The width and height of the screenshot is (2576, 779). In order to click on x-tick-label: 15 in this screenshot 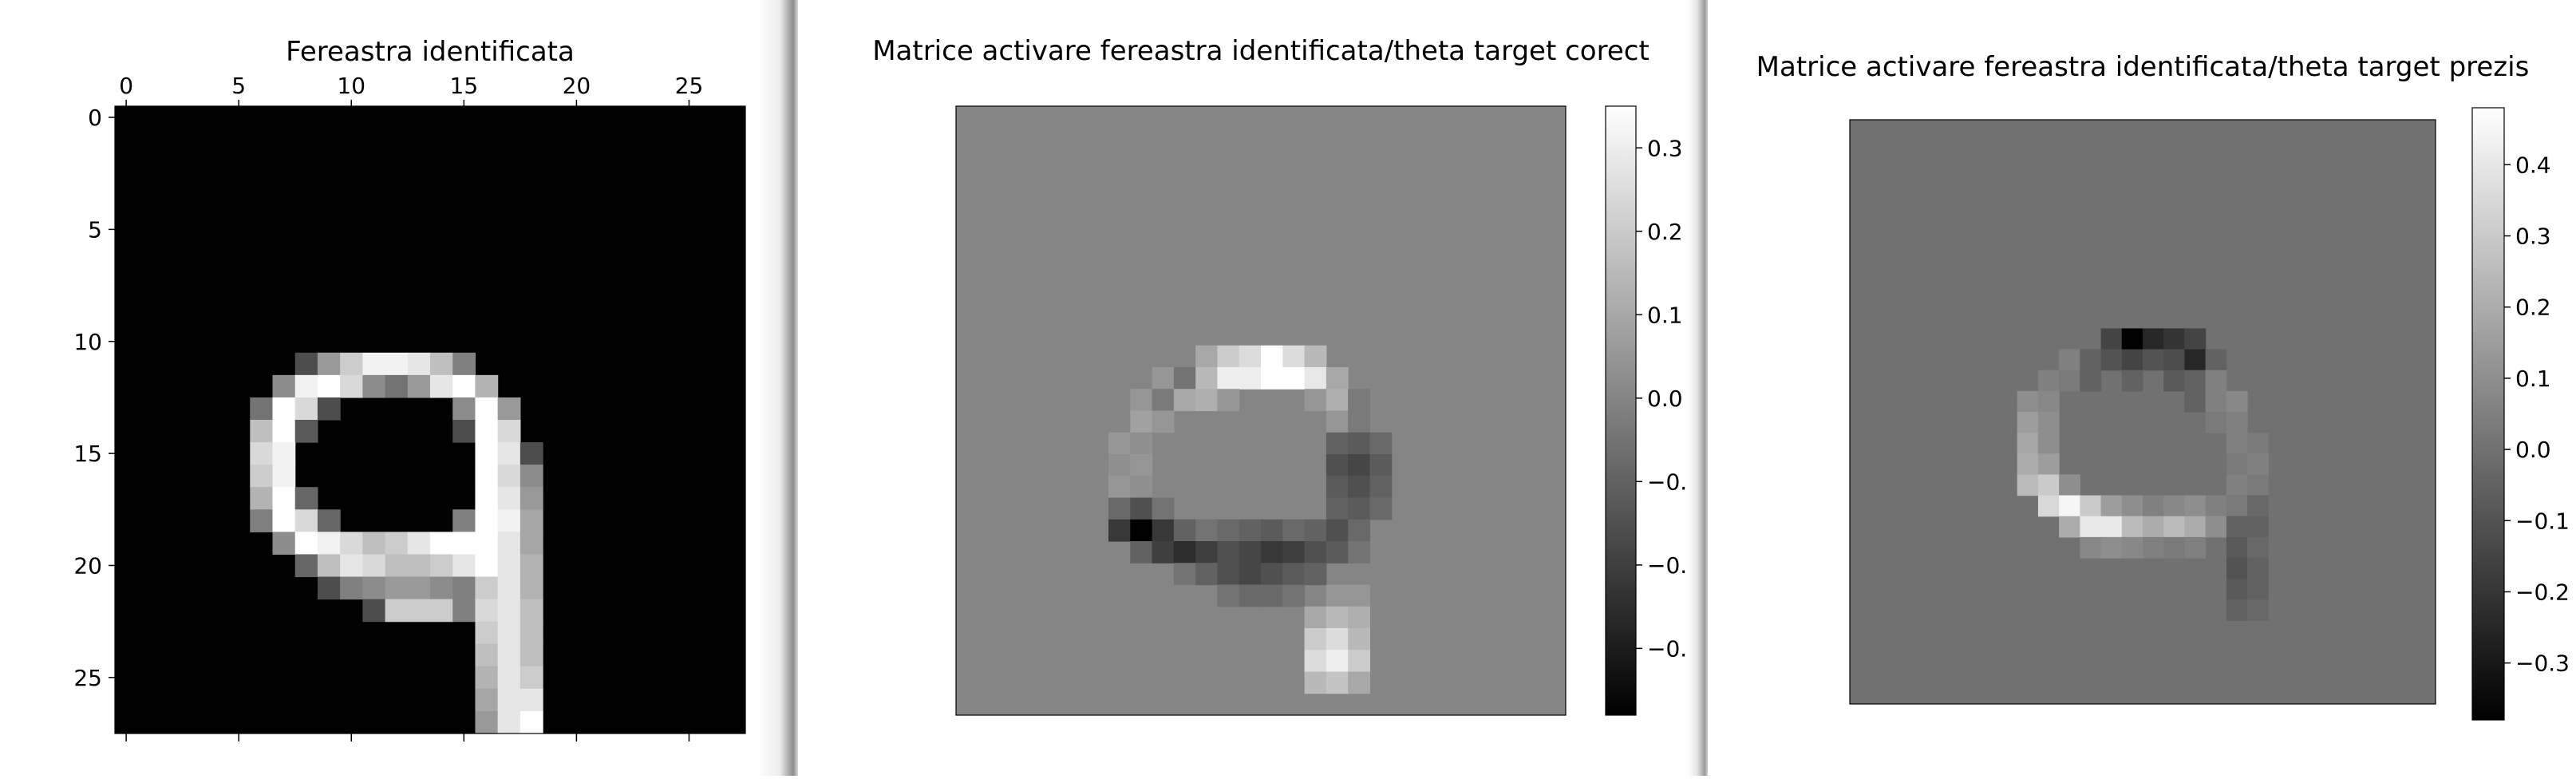, I will do `click(464, 86)`.